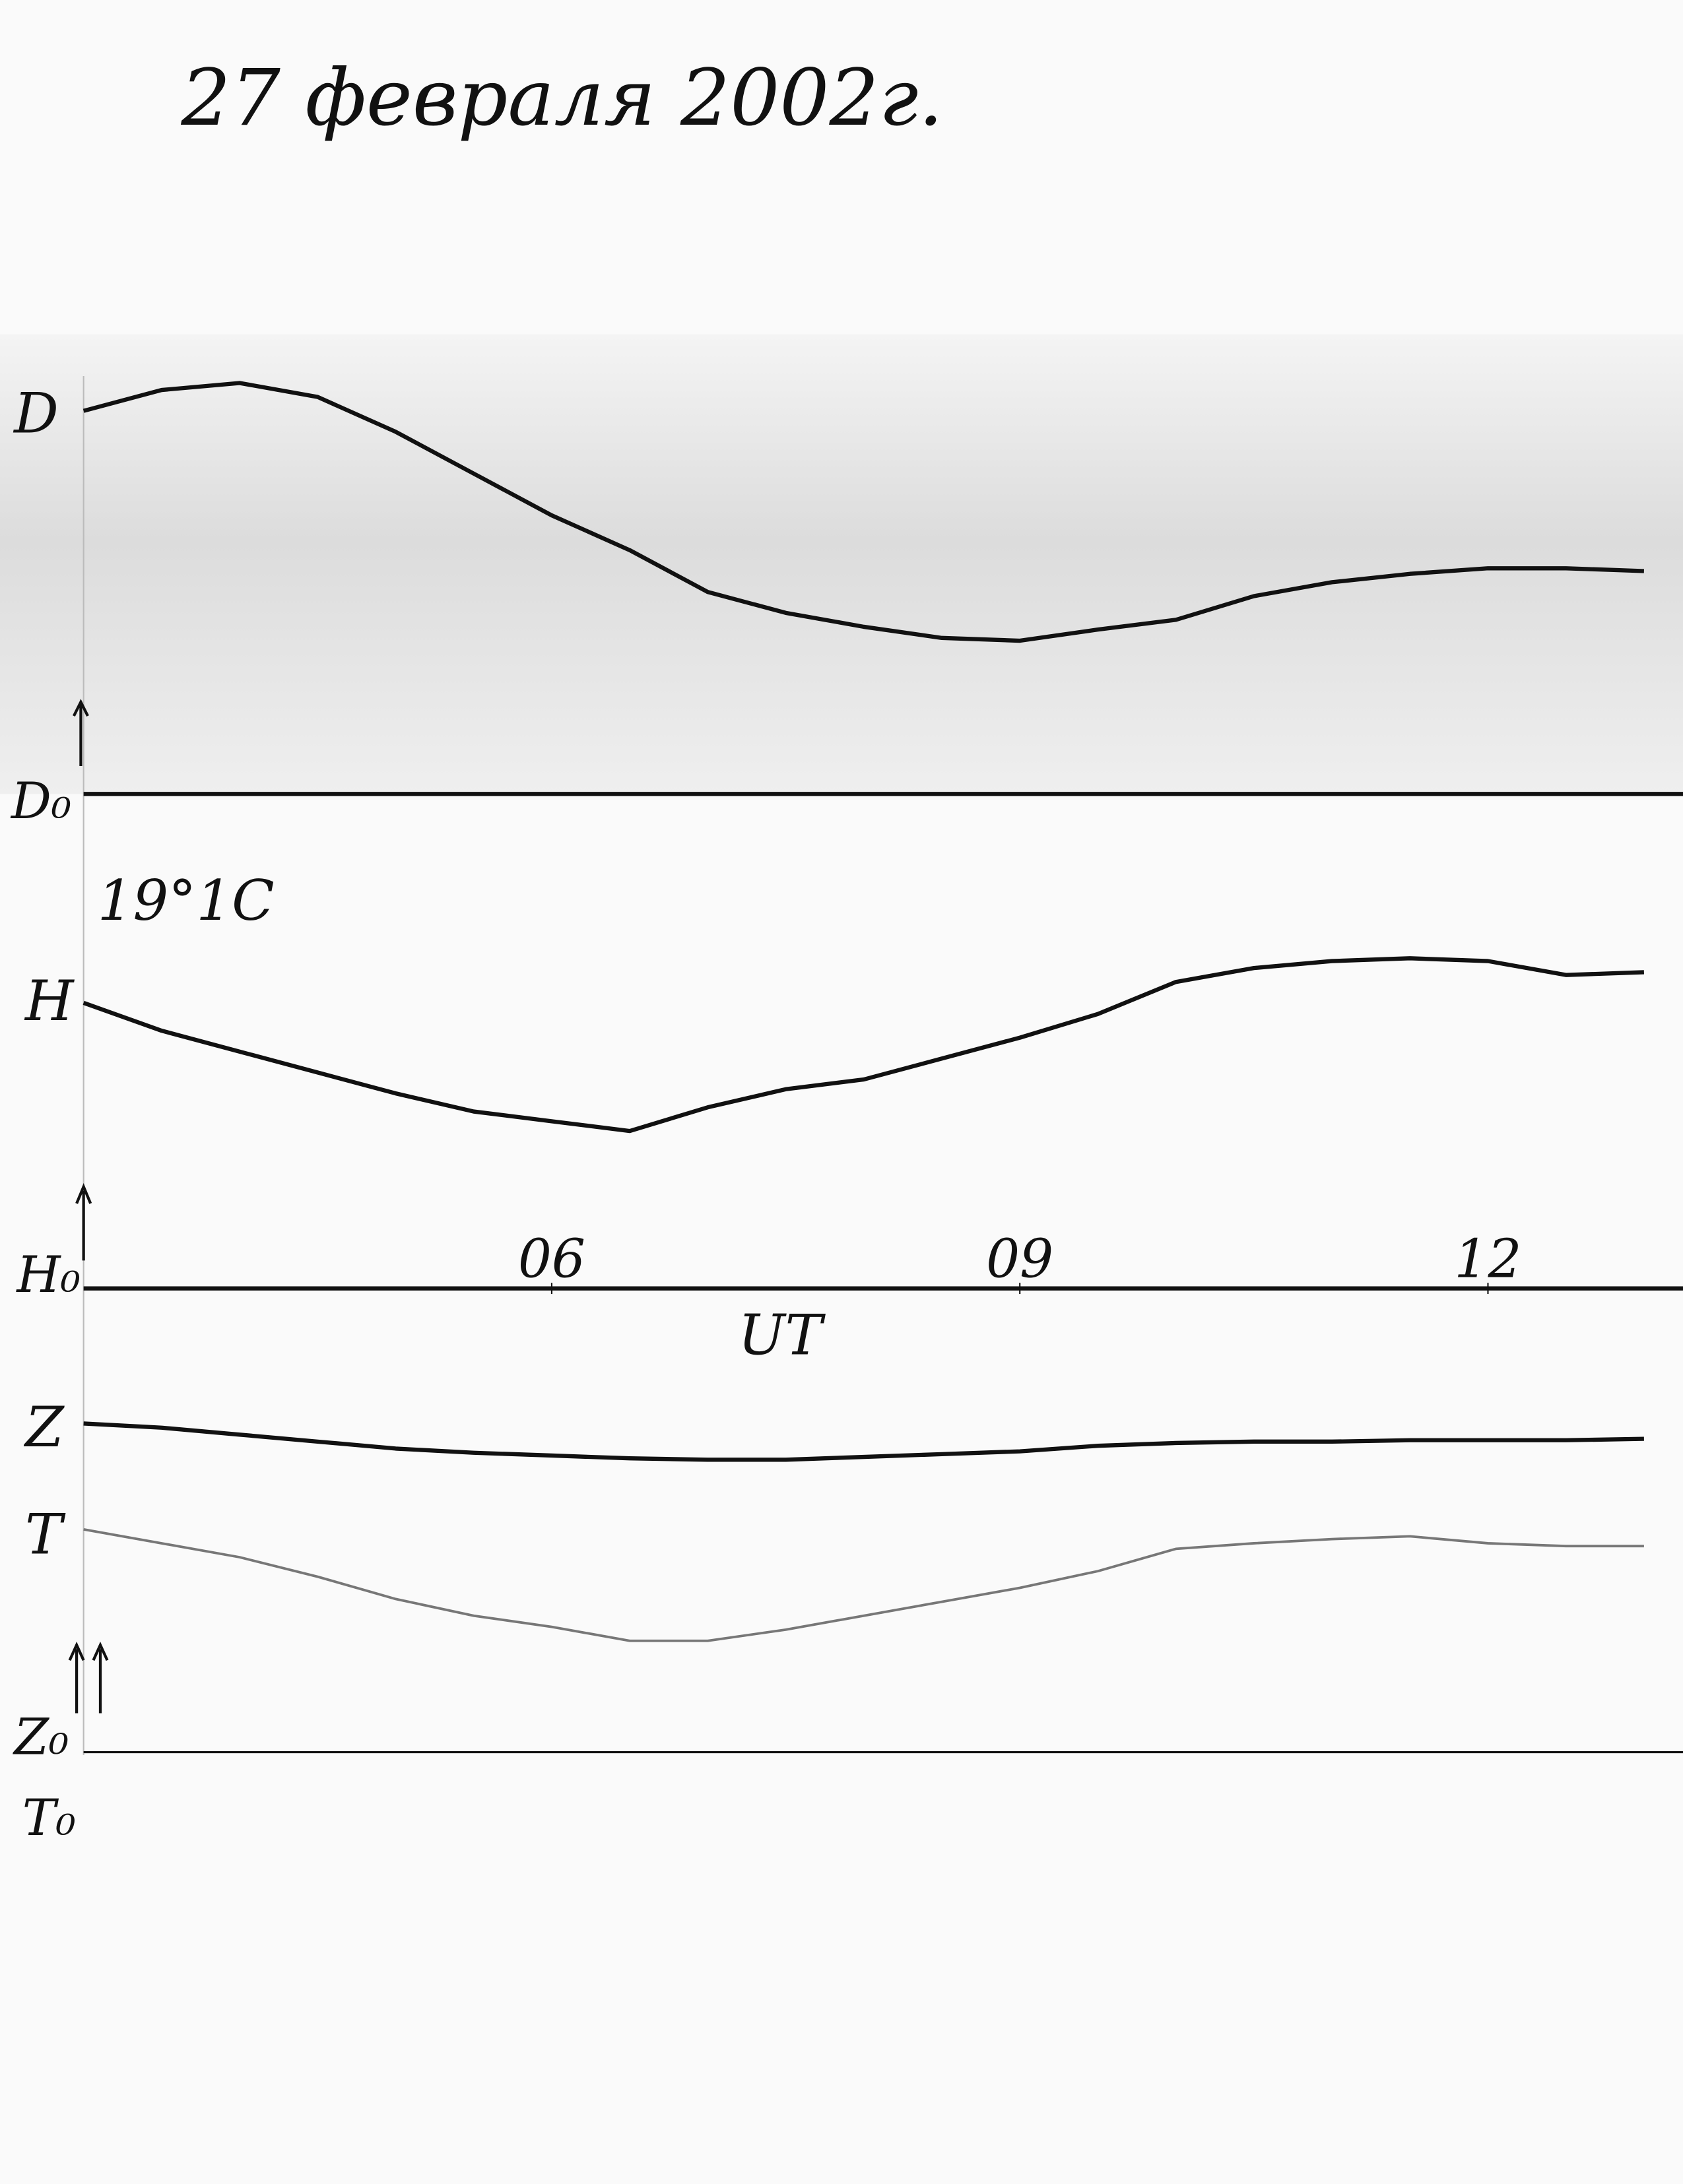 This screenshot has width=1683, height=2184. What do you see at coordinates (40, 800) in the screenshot?
I see `baseline-label: D₀` at bounding box center [40, 800].